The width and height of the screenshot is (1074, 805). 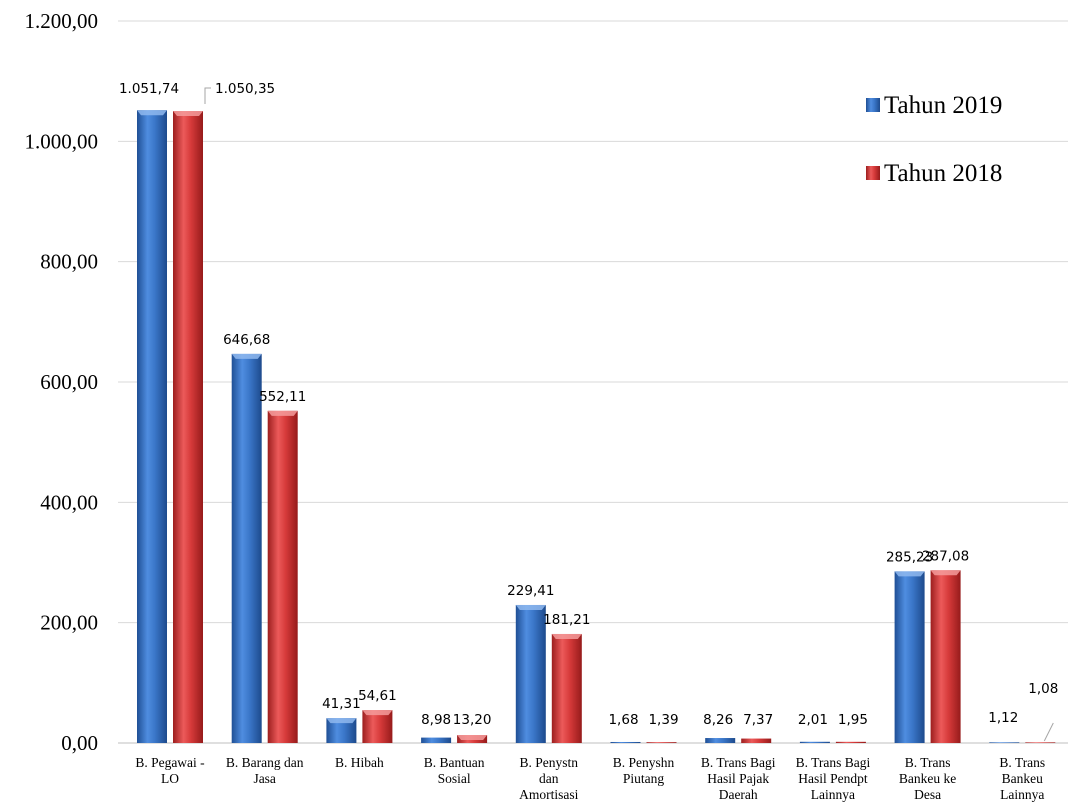 I want to click on x-tick-label: B. Barang dan Jasa, so click(x=265, y=770).